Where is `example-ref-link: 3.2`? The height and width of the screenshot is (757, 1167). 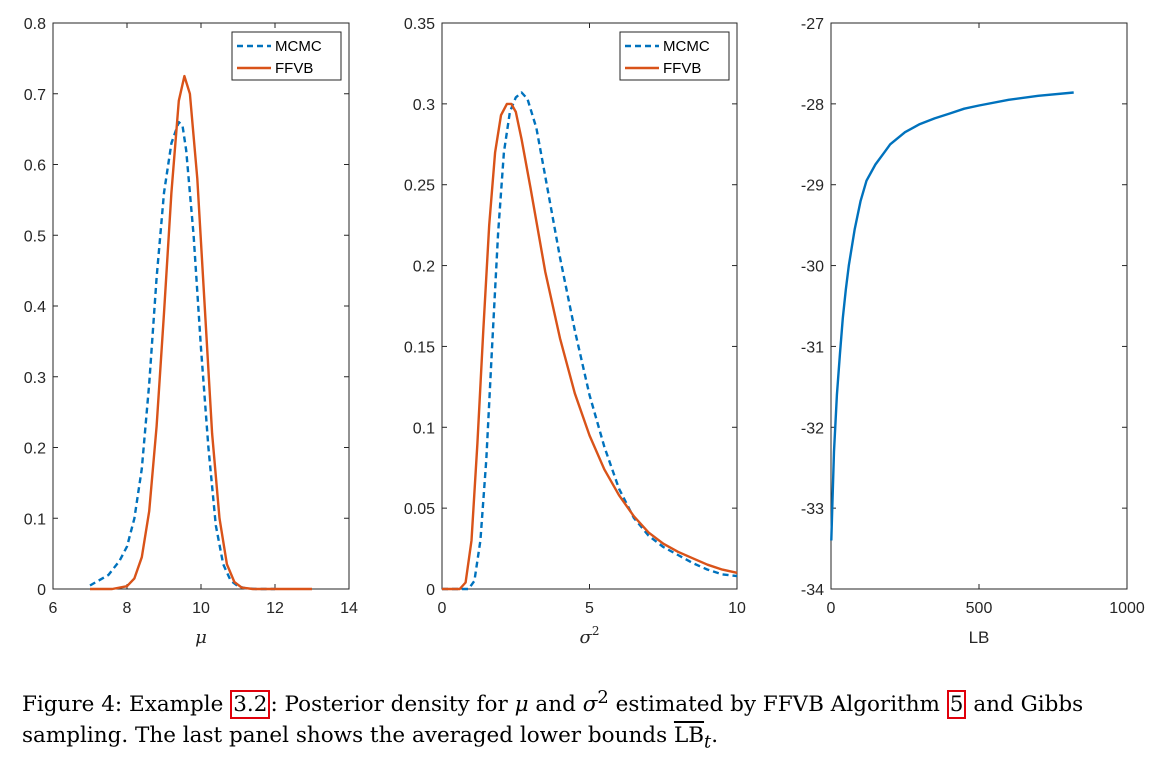
example-ref-link: 3.2 is located at coordinates (250, 705).